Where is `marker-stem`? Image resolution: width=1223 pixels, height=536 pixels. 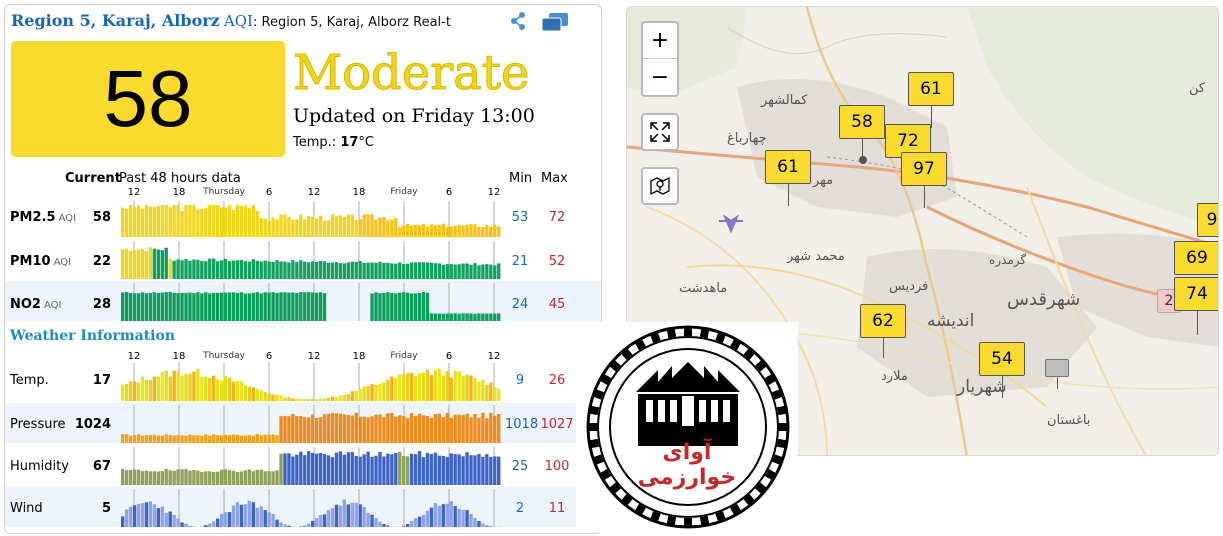 marker-stem is located at coordinates (1002, 387).